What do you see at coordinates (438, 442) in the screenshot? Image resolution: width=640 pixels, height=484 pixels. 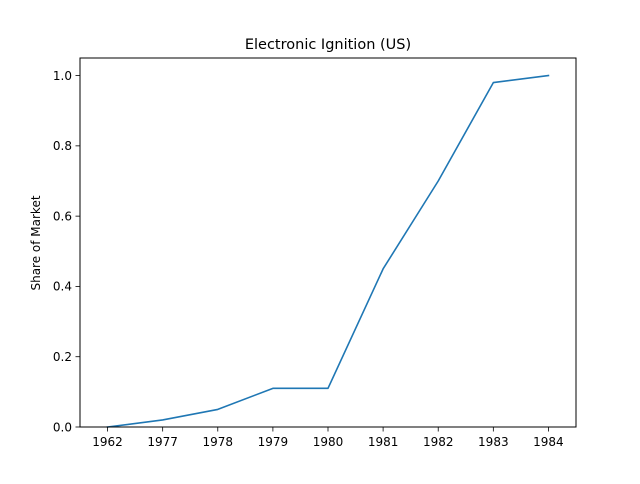 I see `x-tick-label: 1982` at bounding box center [438, 442].